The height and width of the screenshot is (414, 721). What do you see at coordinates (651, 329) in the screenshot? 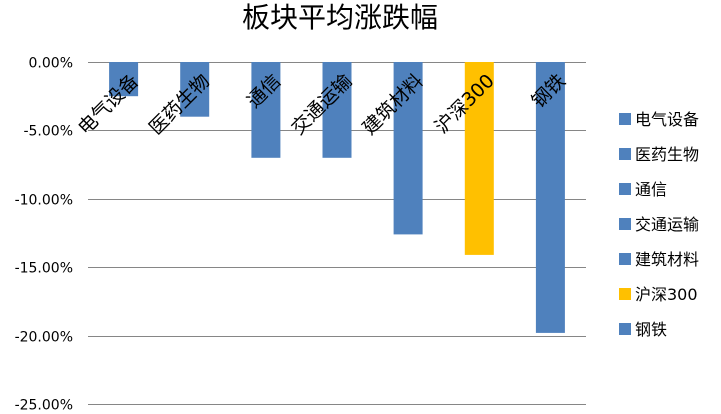
I see `legend-label: 钢铁` at bounding box center [651, 329].